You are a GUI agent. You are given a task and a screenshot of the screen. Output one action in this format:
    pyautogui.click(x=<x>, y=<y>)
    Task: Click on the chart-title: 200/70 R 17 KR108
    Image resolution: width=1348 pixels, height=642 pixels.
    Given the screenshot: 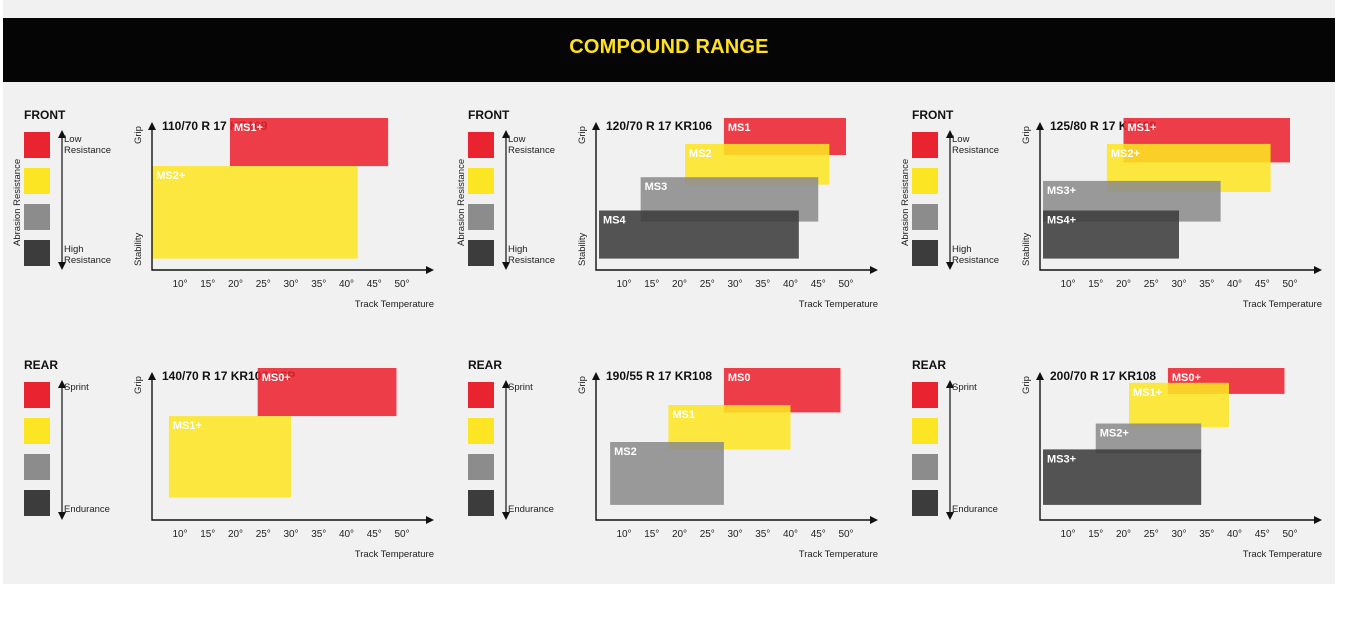 What is the action you would take?
    pyautogui.click(x=1103, y=376)
    